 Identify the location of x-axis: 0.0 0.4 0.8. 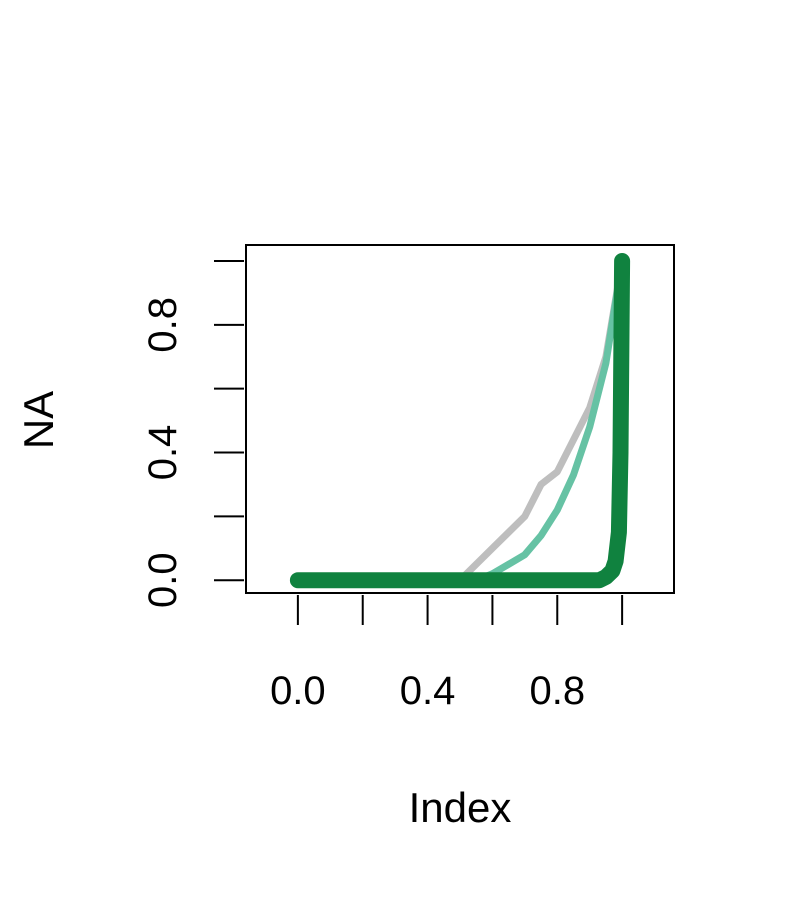
(447, 654).